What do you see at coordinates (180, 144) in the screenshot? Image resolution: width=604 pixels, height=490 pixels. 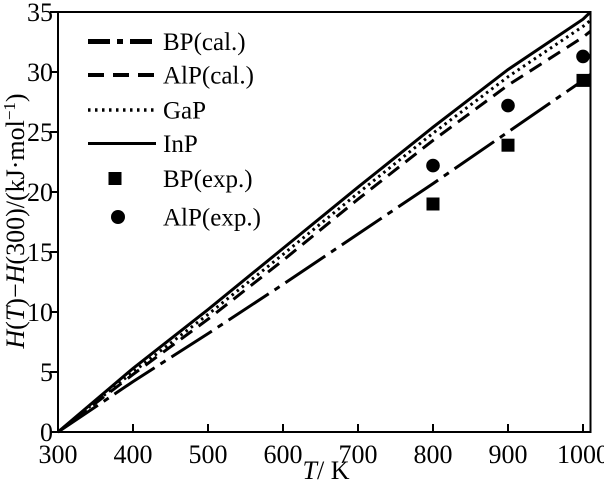 I see `legend-label-inp: InP` at bounding box center [180, 144].